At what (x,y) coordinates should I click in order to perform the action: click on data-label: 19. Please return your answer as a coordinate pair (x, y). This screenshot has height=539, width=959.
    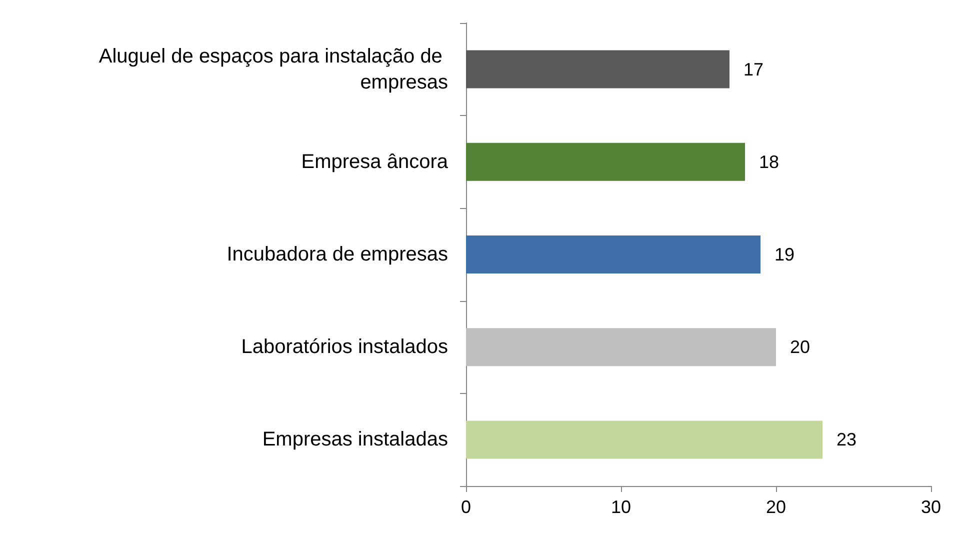
    Looking at the image, I should click on (784, 254).